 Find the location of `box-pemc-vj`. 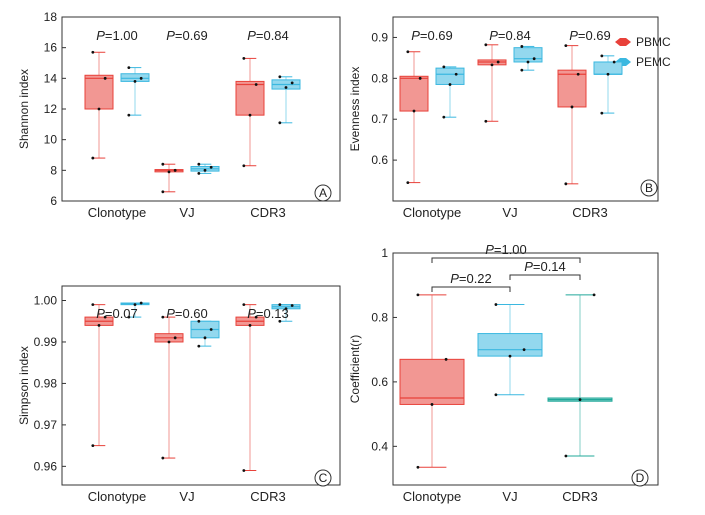

box-pemc-vj is located at coordinates (205, 168).